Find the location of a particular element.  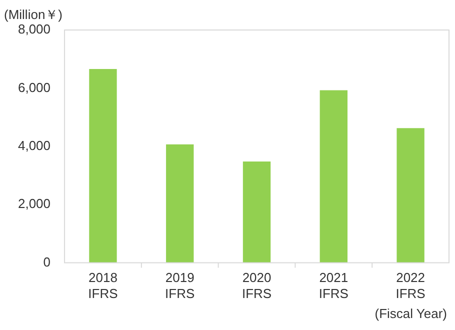

x-tick-label: 2019 IFRS is located at coordinates (180, 285).